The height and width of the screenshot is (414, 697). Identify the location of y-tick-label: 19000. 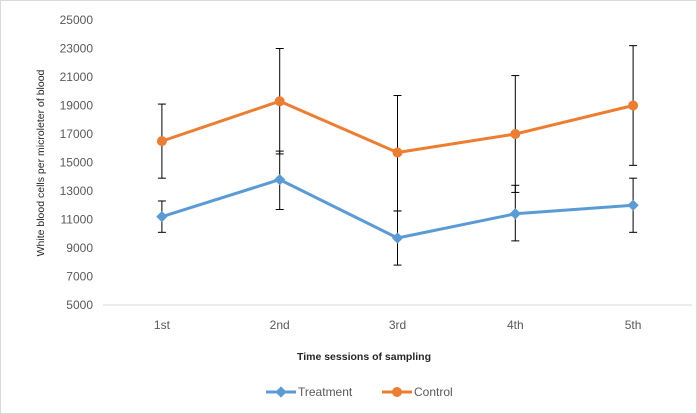
(77, 106).